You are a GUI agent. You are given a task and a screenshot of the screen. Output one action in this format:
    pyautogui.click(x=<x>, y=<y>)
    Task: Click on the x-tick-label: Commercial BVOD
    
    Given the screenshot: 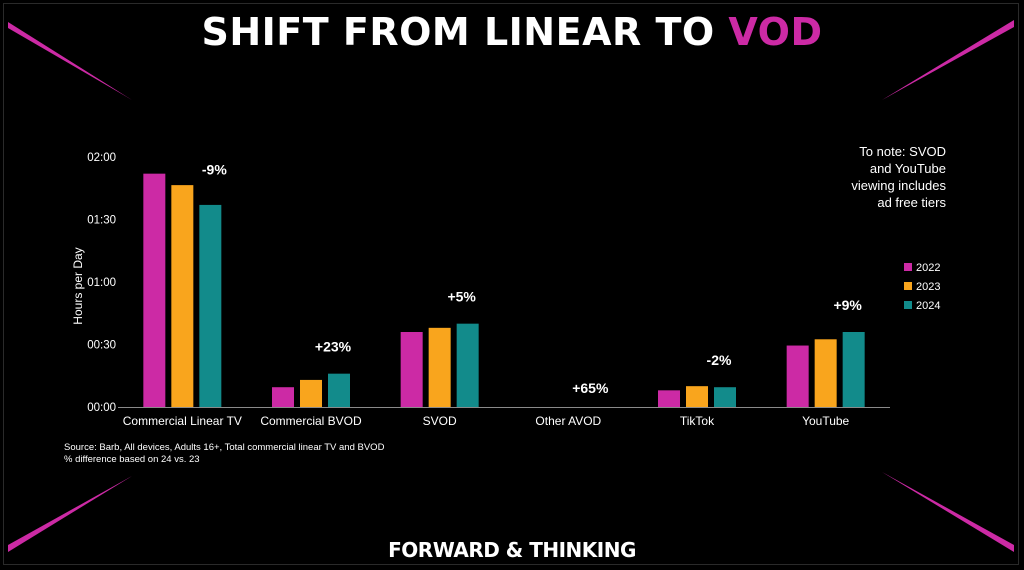 What is the action you would take?
    pyautogui.click(x=311, y=421)
    